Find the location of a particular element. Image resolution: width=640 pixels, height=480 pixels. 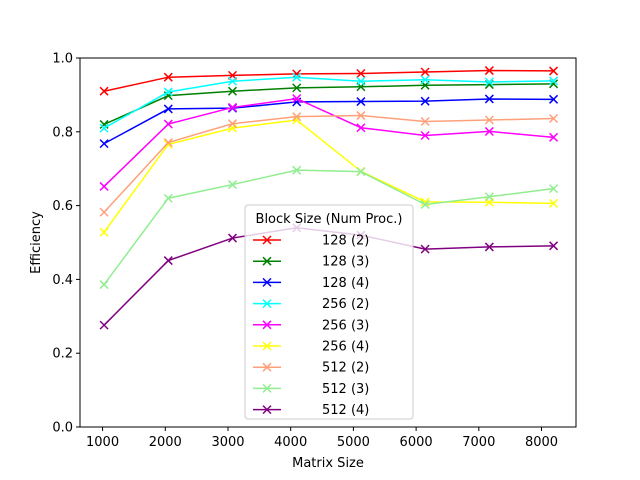

legend-box is located at coordinates (329, 312).